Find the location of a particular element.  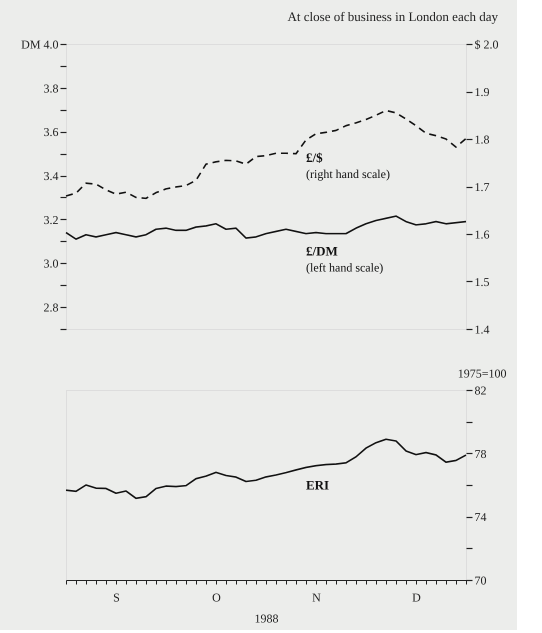

y2-tick-label: 74 is located at coordinates (480, 517).